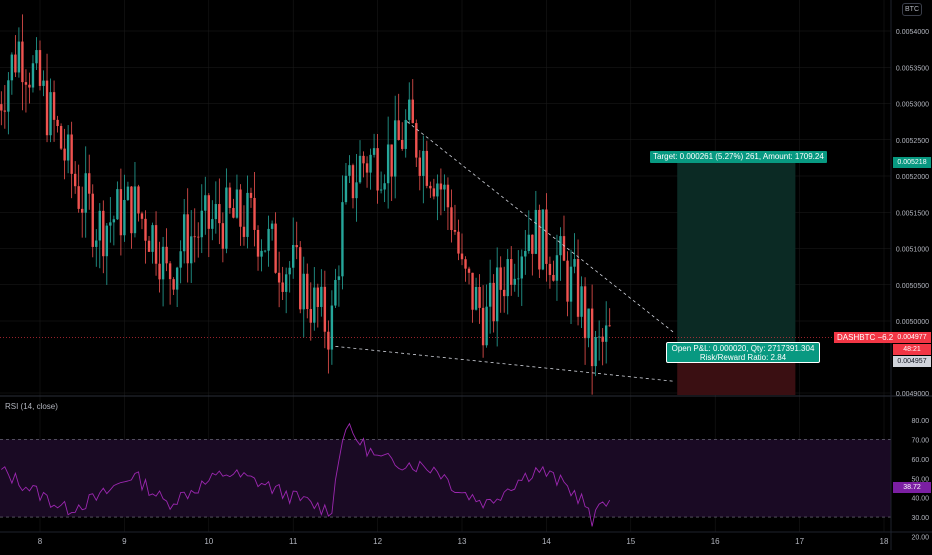 The height and width of the screenshot is (555, 932). I want to click on rsi-tick-label: 20.00, so click(920, 538).